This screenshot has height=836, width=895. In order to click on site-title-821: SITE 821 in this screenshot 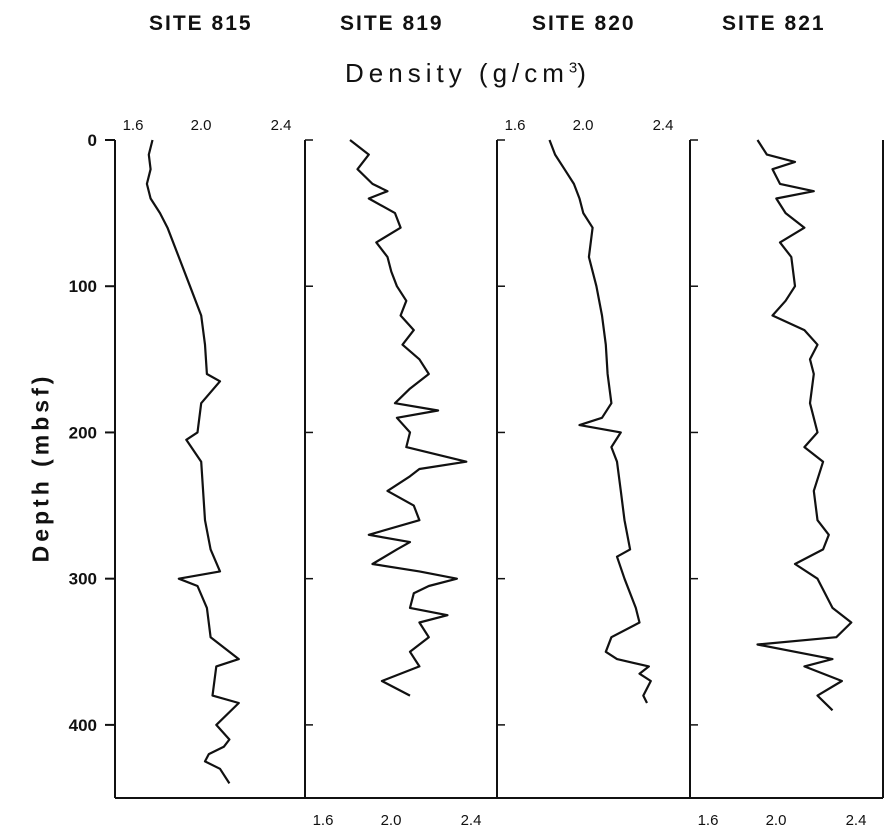, I will do `click(774, 23)`.